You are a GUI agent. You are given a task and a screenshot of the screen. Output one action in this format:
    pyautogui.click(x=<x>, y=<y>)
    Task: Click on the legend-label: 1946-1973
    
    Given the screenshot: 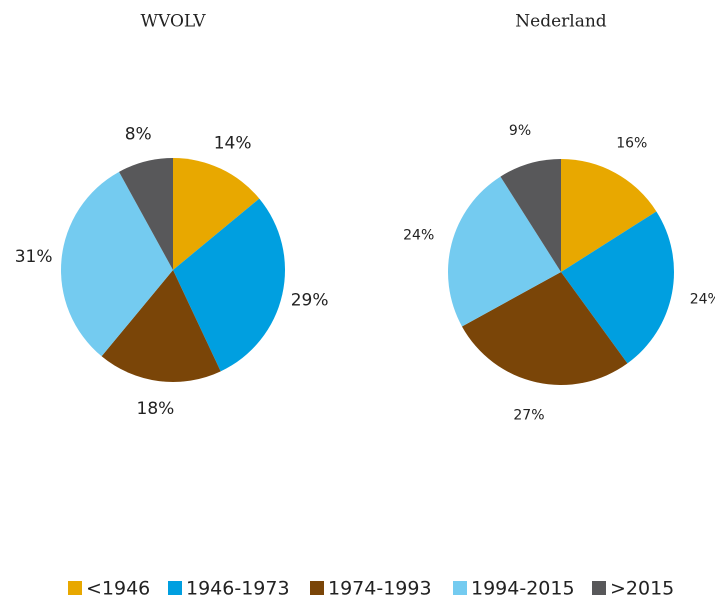 What is the action you would take?
    pyautogui.click(x=238, y=587)
    